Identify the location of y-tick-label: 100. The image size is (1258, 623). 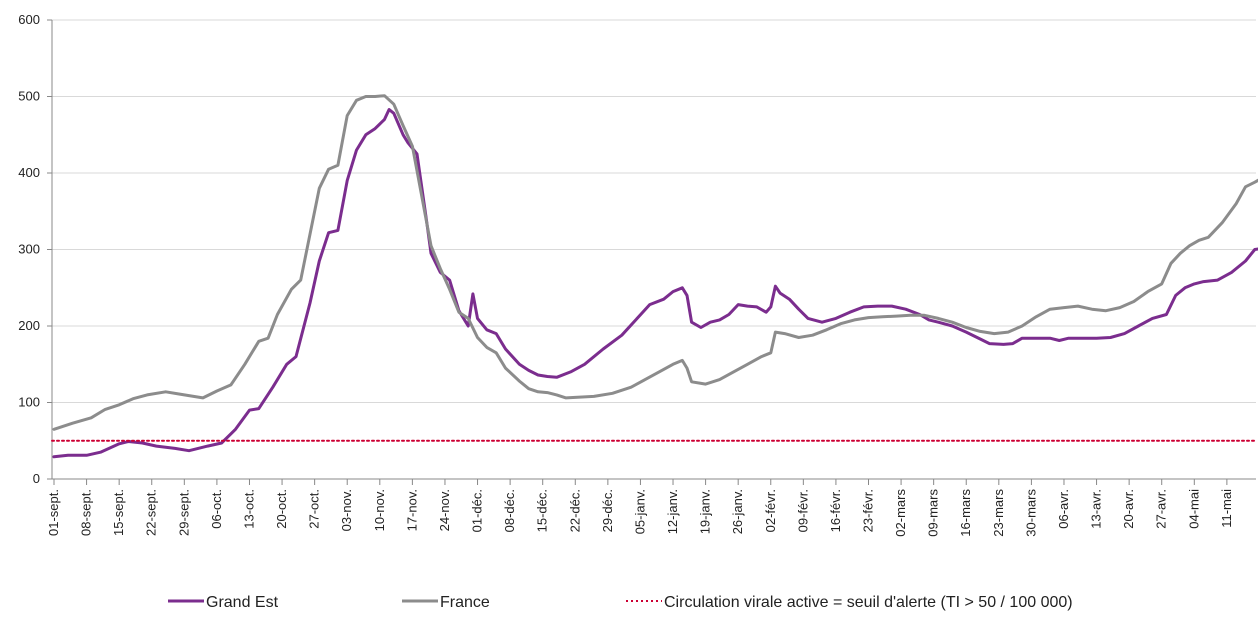
(29, 402).